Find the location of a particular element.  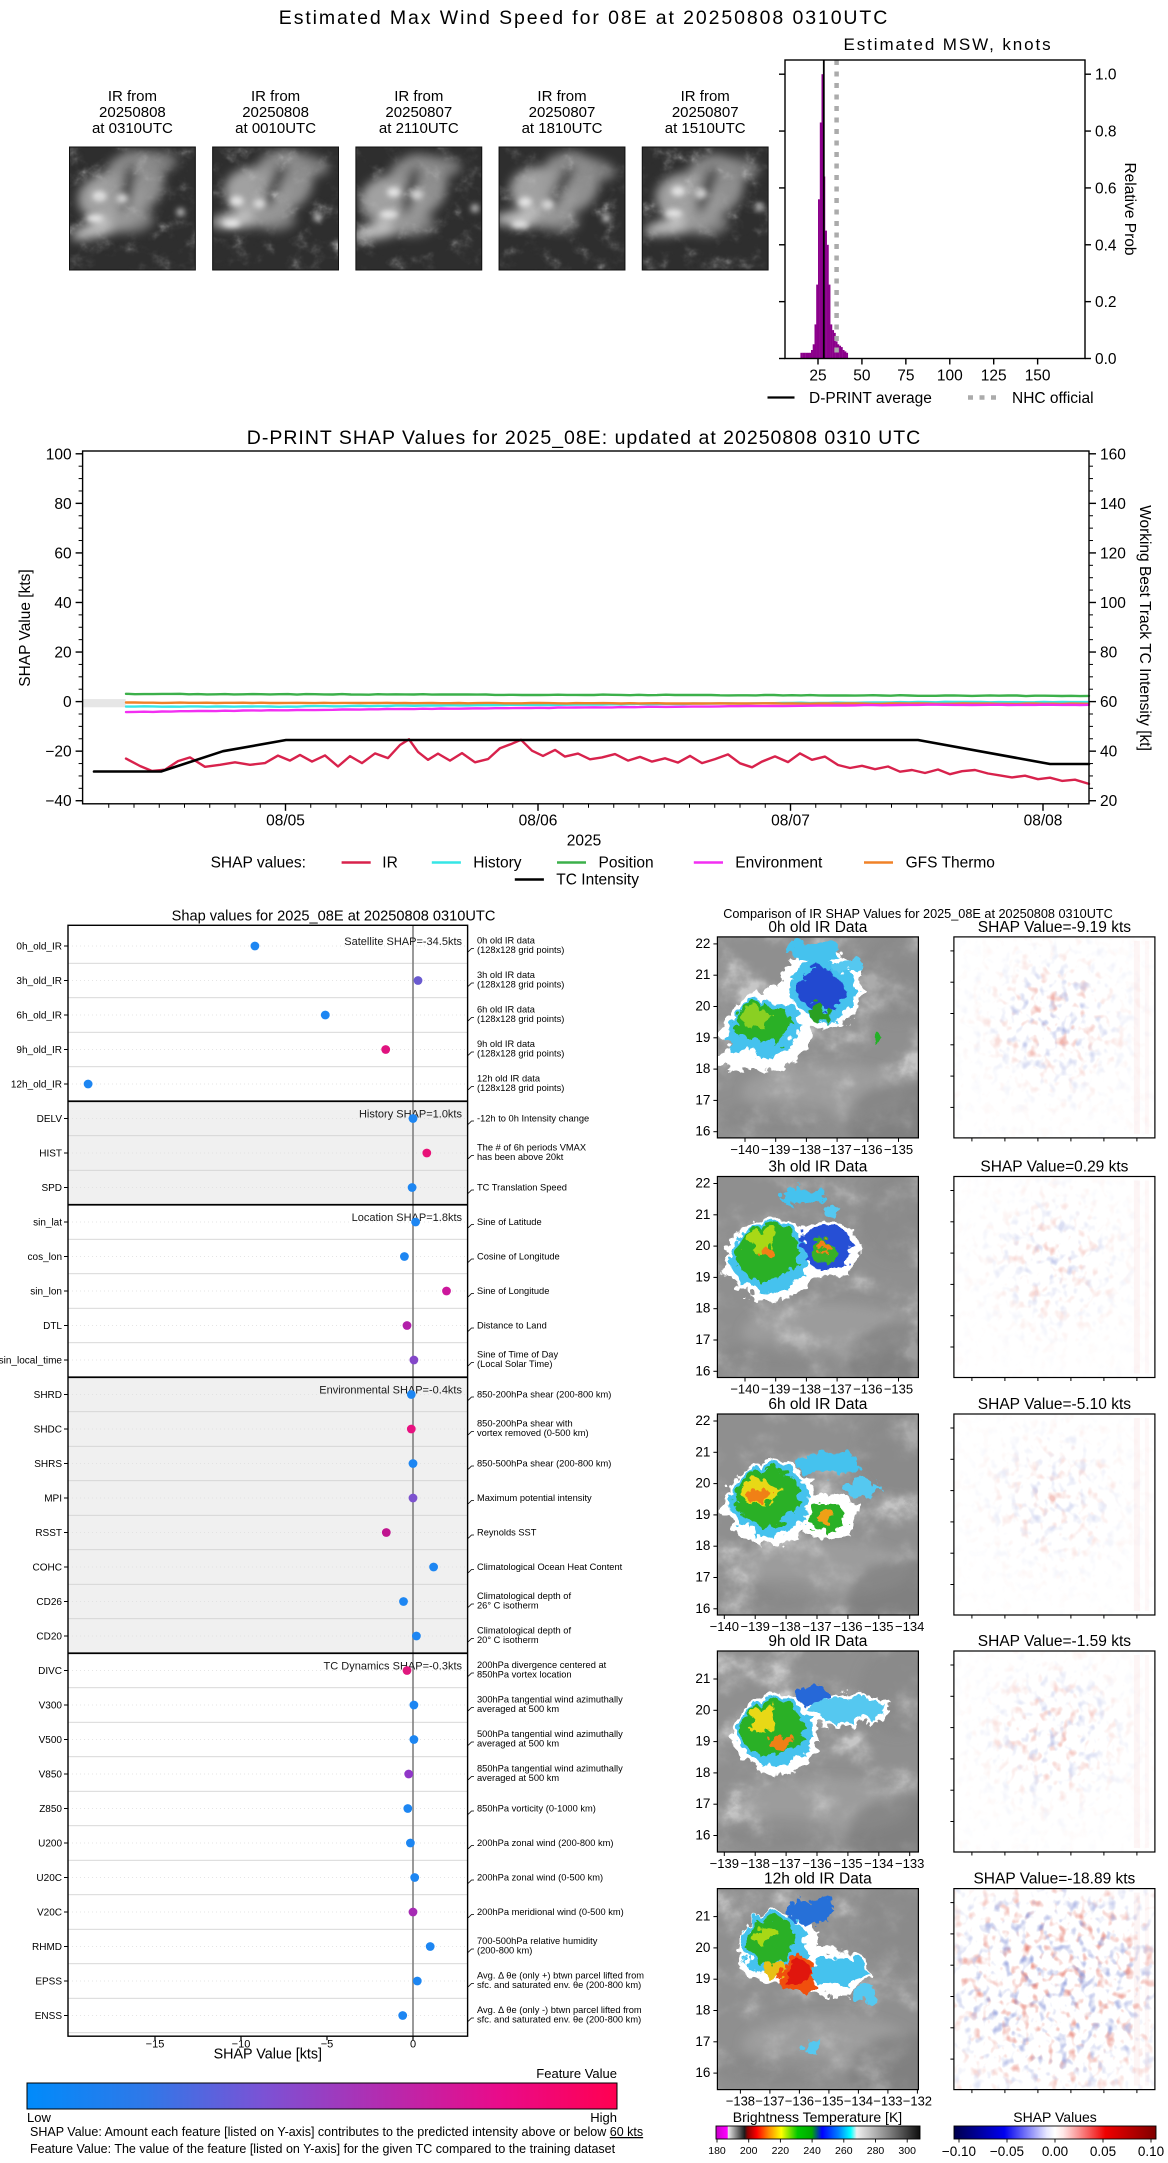

svg-text: U200 is located at coordinates (50, 1844).